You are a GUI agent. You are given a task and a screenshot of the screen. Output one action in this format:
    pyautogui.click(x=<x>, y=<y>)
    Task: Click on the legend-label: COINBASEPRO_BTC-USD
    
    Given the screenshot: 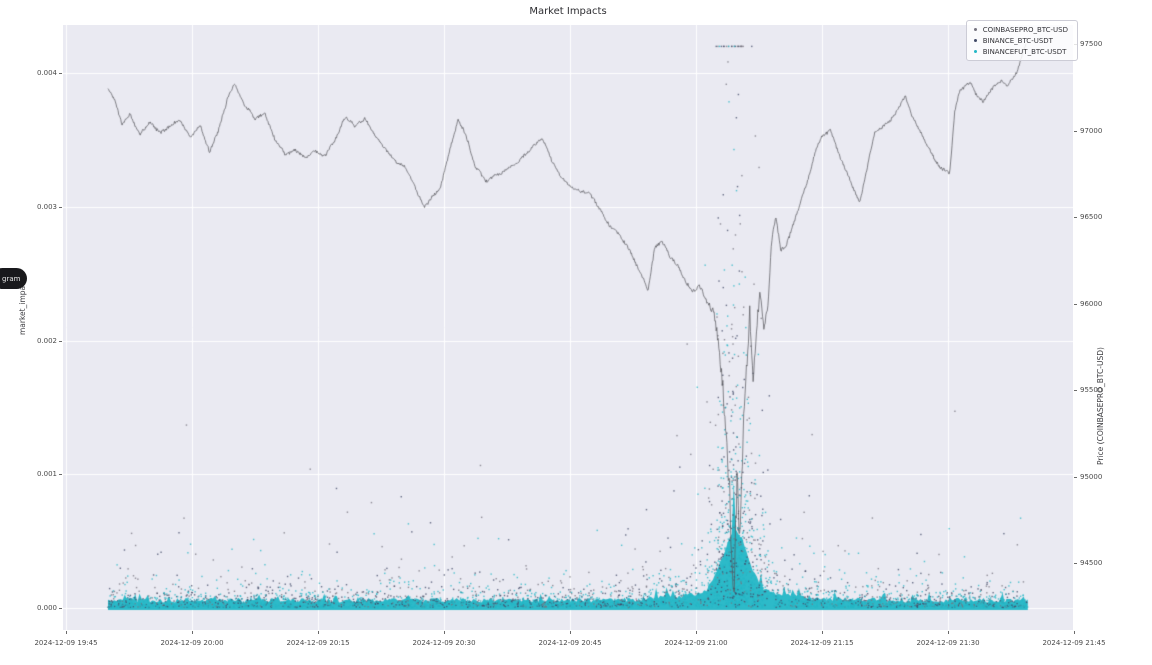 What is the action you would take?
    pyautogui.click(x=1025, y=29)
    